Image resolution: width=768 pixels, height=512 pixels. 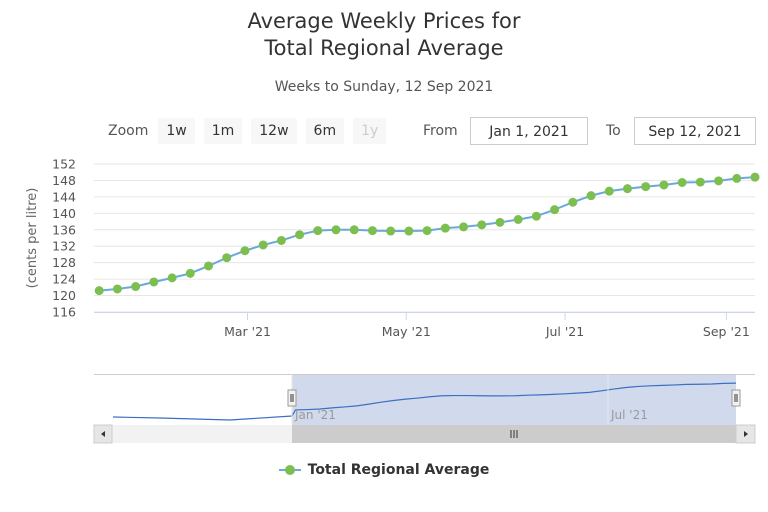 I want to click on zoom-label: Zoom, so click(x=128, y=131).